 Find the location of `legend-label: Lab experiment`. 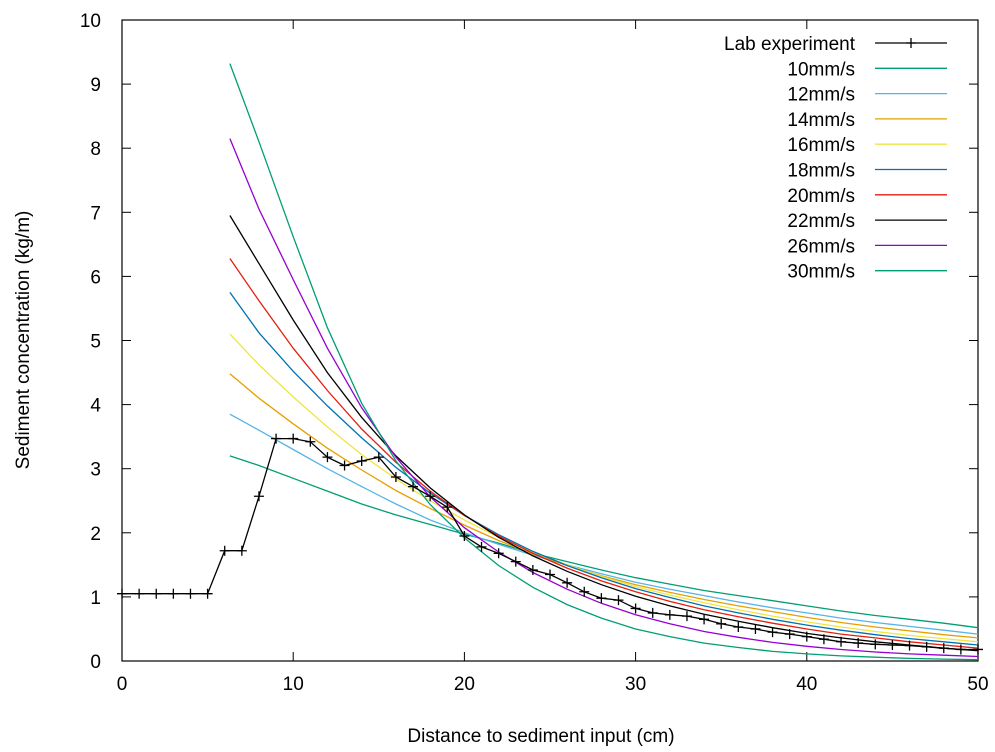

legend-label: Lab experiment is located at coordinates (790, 44).